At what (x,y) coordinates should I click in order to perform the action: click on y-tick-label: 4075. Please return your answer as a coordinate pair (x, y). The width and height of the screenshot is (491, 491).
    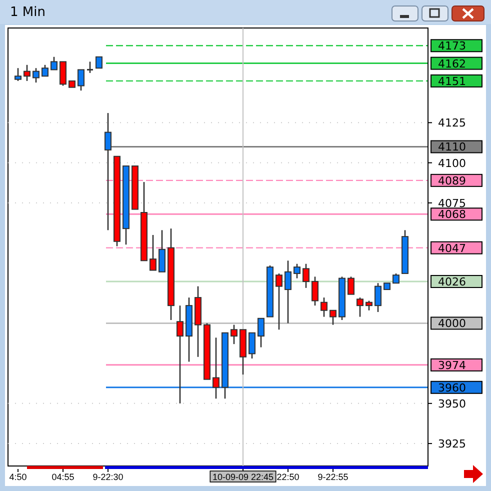
    Looking at the image, I should click on (452, 203).